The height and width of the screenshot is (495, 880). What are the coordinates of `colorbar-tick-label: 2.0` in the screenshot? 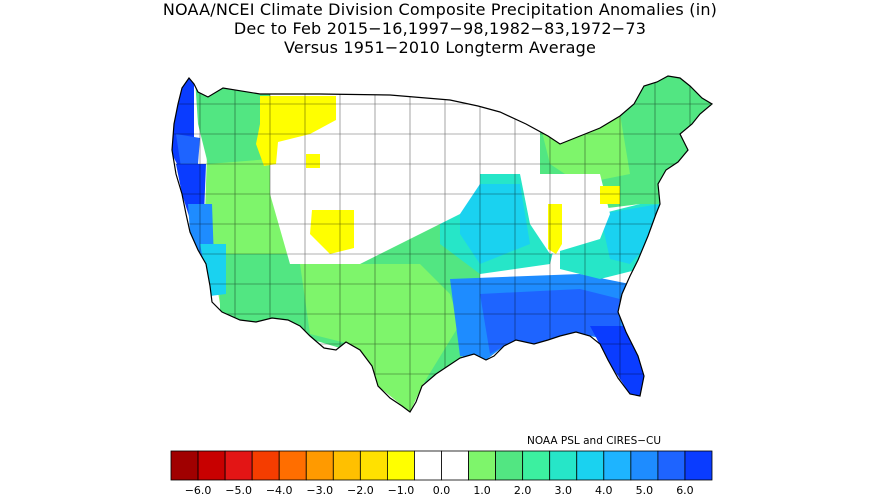 It's located at (523, 489).